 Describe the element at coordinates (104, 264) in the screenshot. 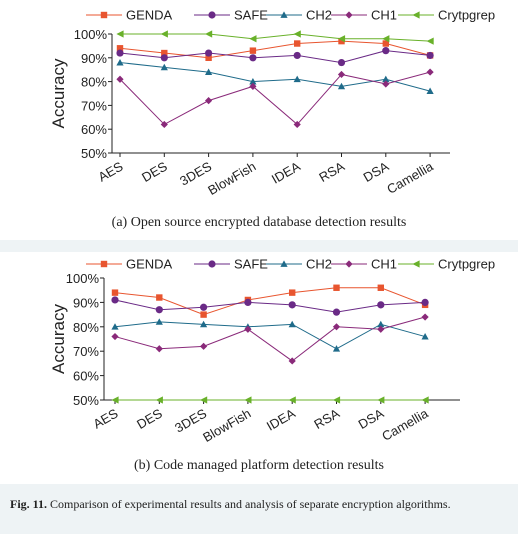

I see `legend-marker-genda` at that location.